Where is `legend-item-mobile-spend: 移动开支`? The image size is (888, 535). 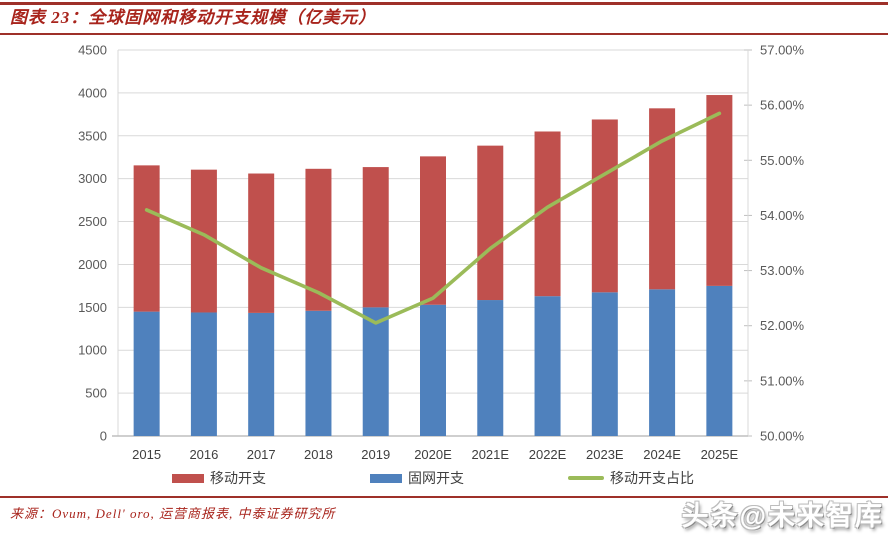 legend-item-mobile-spend: 移动开支 is located at coordinates (219, 478).